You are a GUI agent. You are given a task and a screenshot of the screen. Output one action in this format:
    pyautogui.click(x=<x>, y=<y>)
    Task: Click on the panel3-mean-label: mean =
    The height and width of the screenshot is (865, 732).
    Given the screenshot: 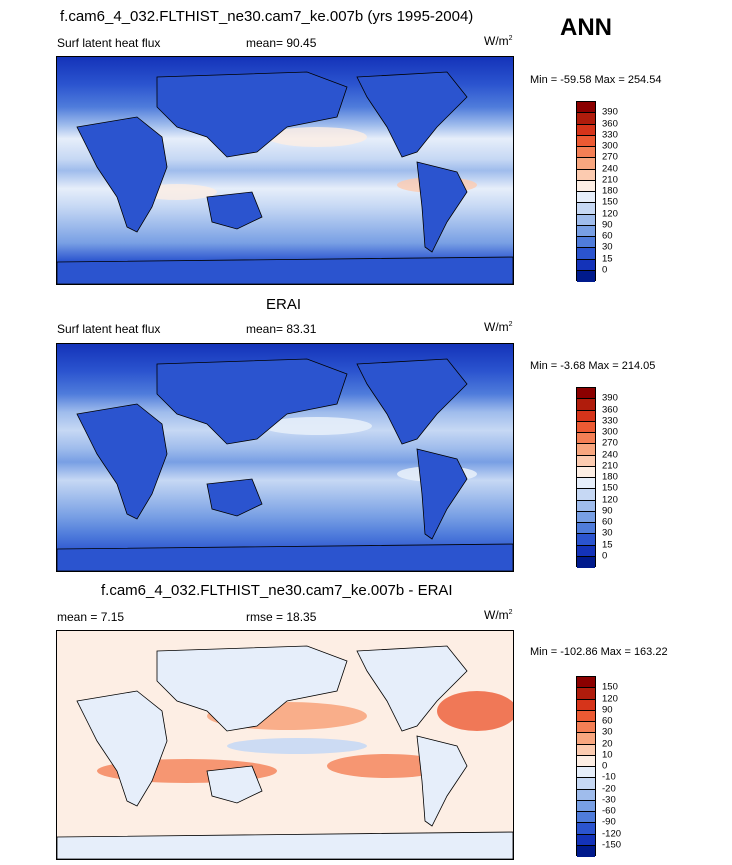 What is the action you would take?
    pyautogui.click(x=77, y=617)
    